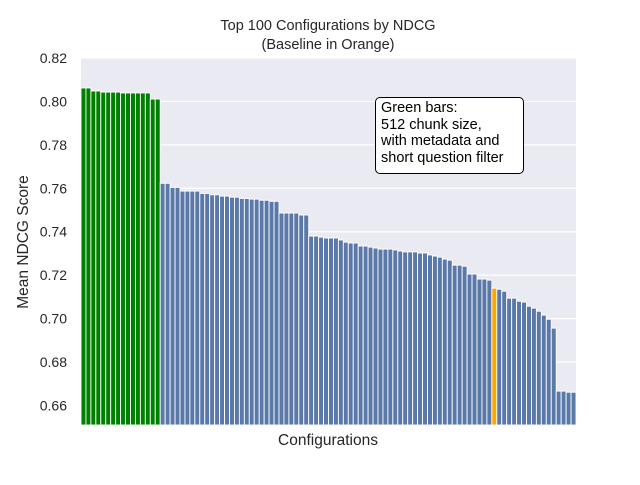  Describe the element at coordinates (419, 108) in the screenshot. I see `annotation-line: Green bars:` at that location.